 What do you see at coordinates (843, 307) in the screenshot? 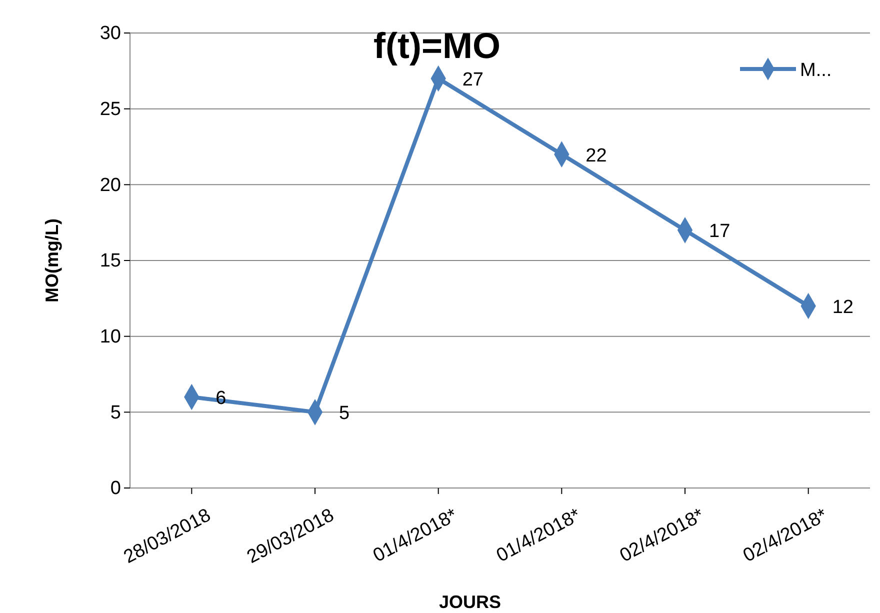
I see `data-label: 12` at bounding box center [843, 307].